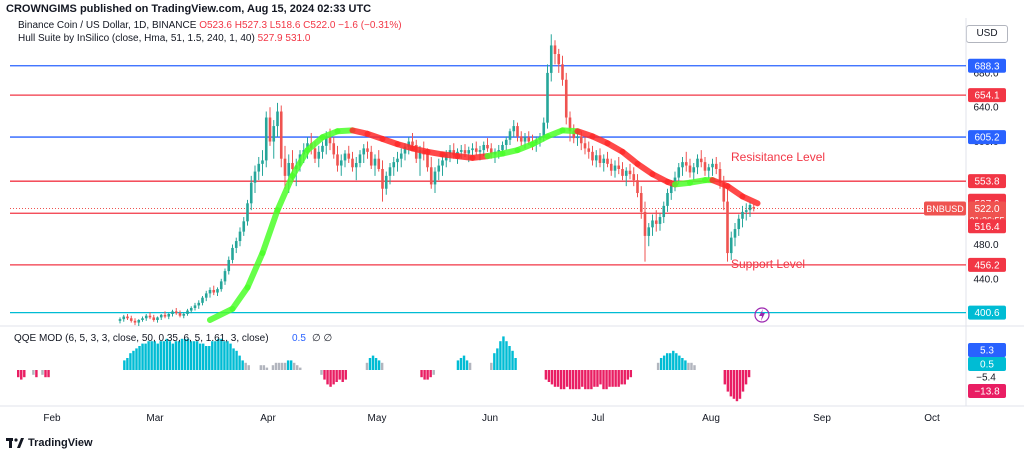 This screenshot has width=1024, height=458. Describe the element at coordinates (987, 364) in the screenshot. I see `qqe-badge` at that location.